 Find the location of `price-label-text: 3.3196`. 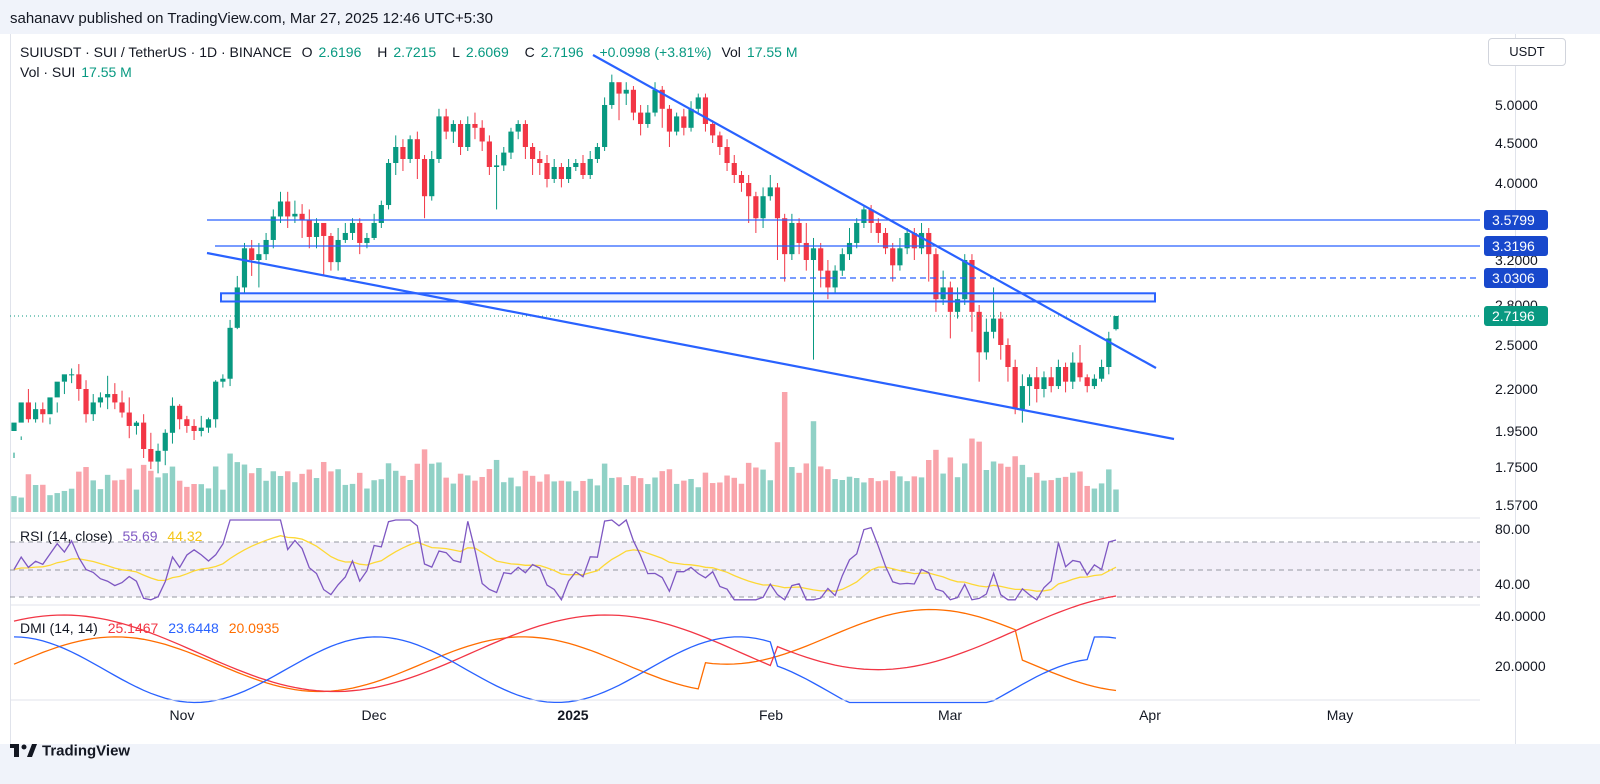

price-label-text: 3.3196 is located at coordinates (1513, 246).